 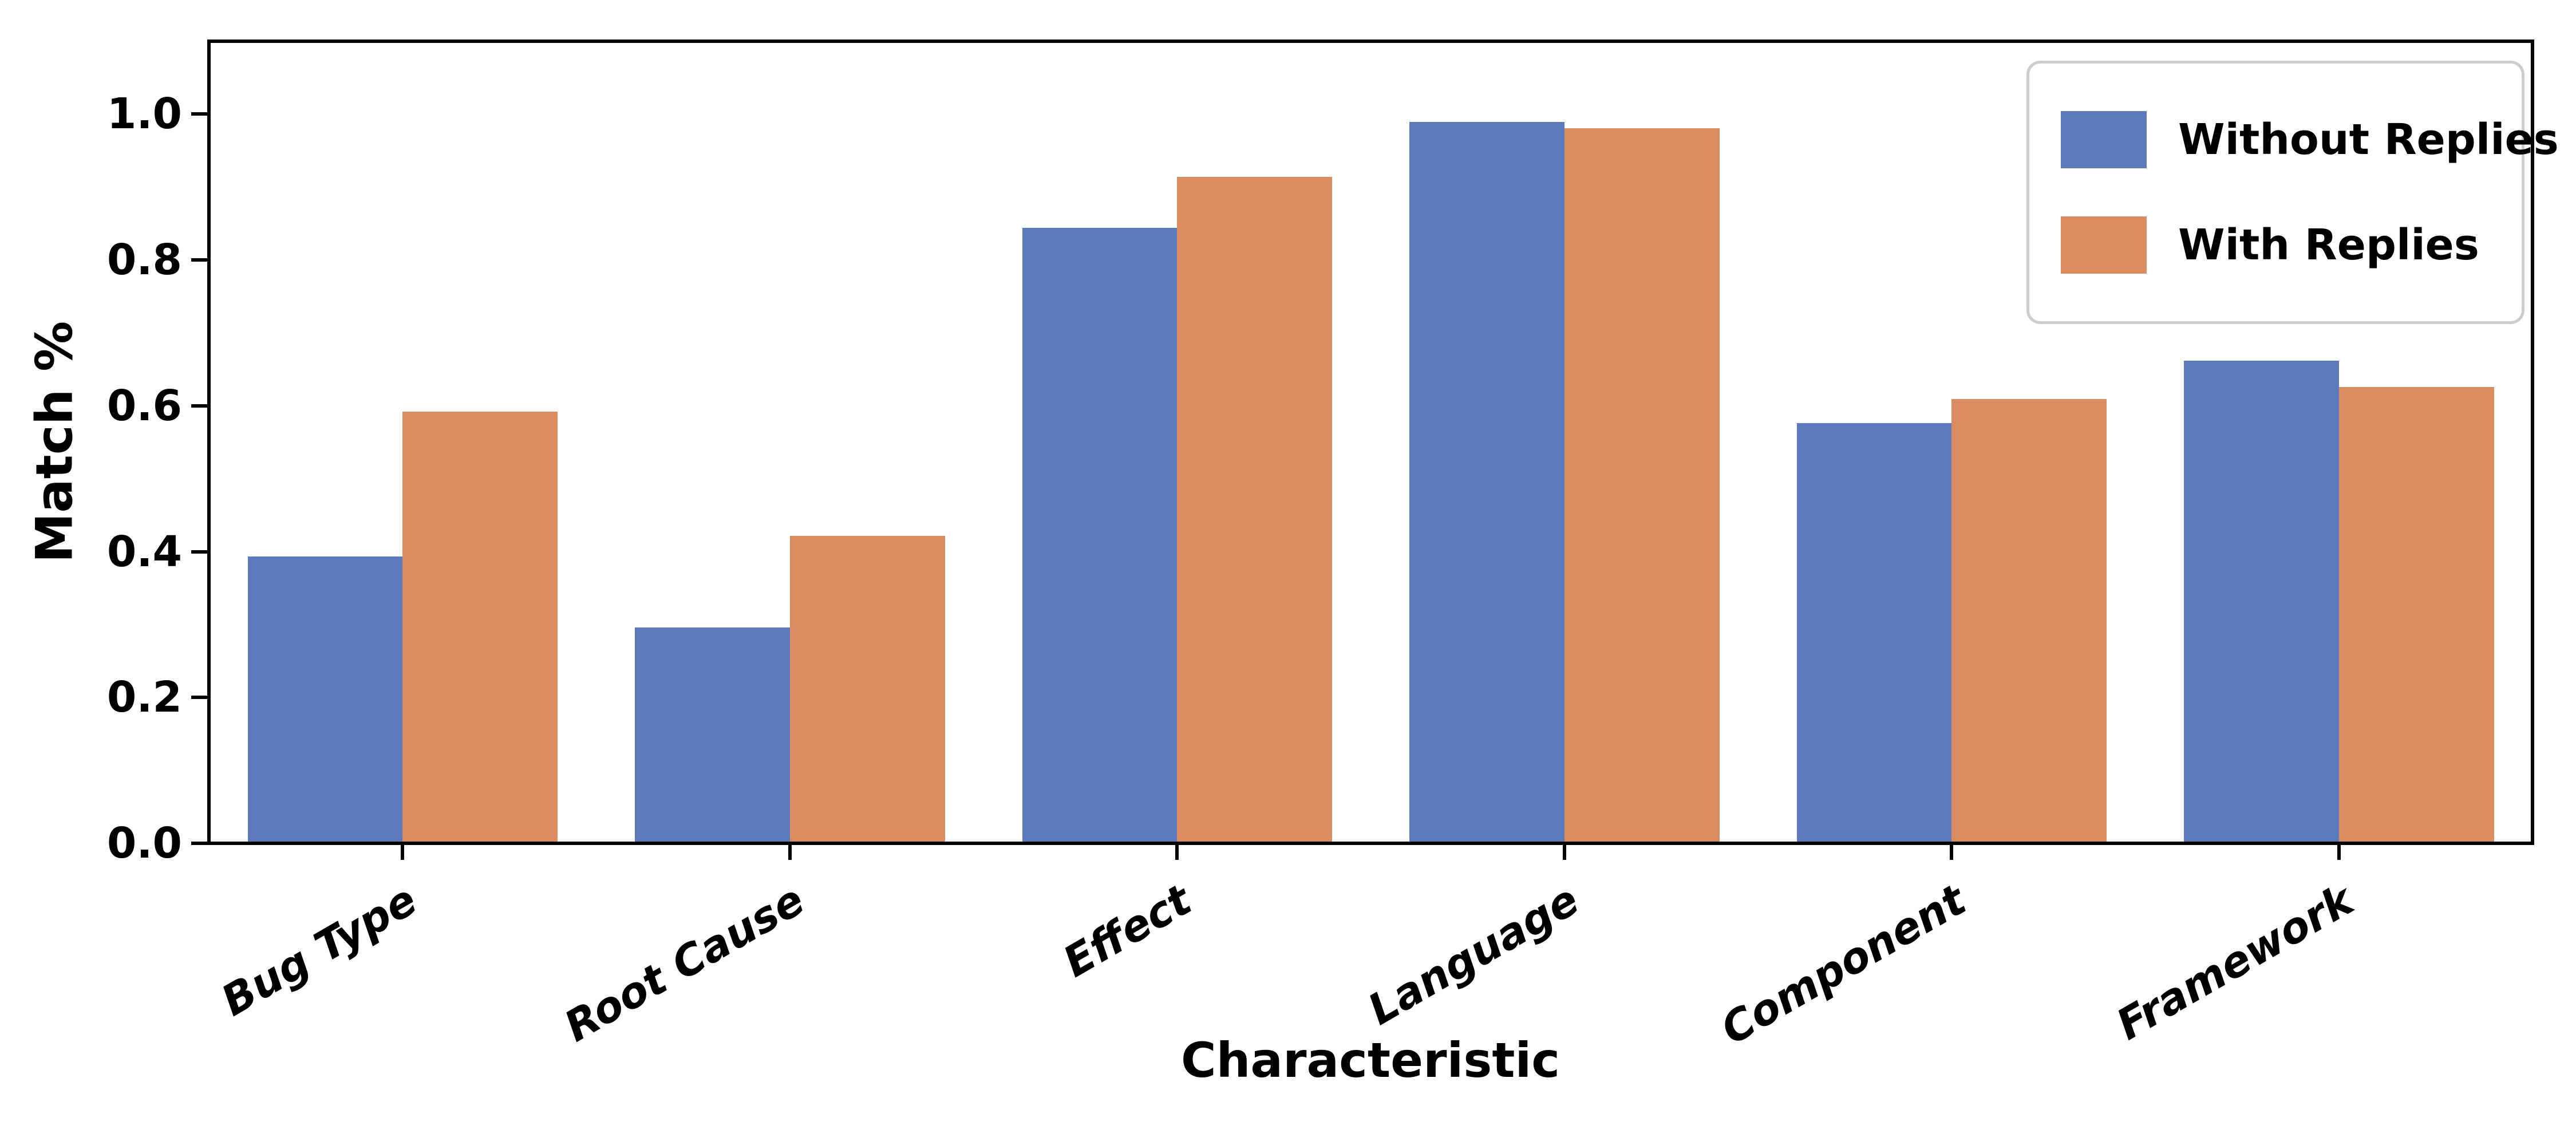 What do you see at coordinates (144, 114) in the screenshot?
I see `y-tick-label: 1.0` at bounding box center [144, 114].